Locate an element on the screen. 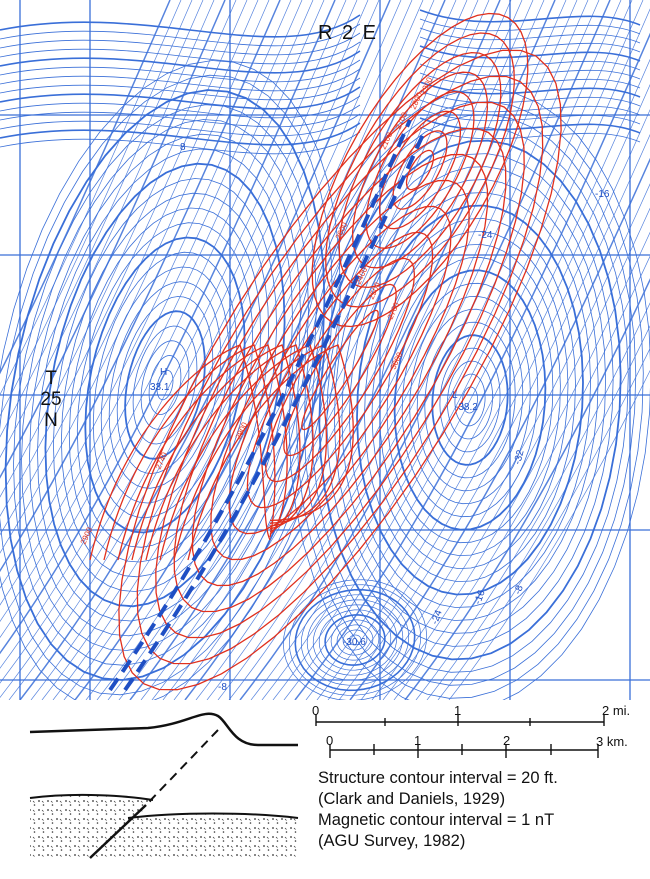 The width and height of the screenshot is (650, 879). scale-mi-2: 2 mi. is located at coordinates (616, 710).